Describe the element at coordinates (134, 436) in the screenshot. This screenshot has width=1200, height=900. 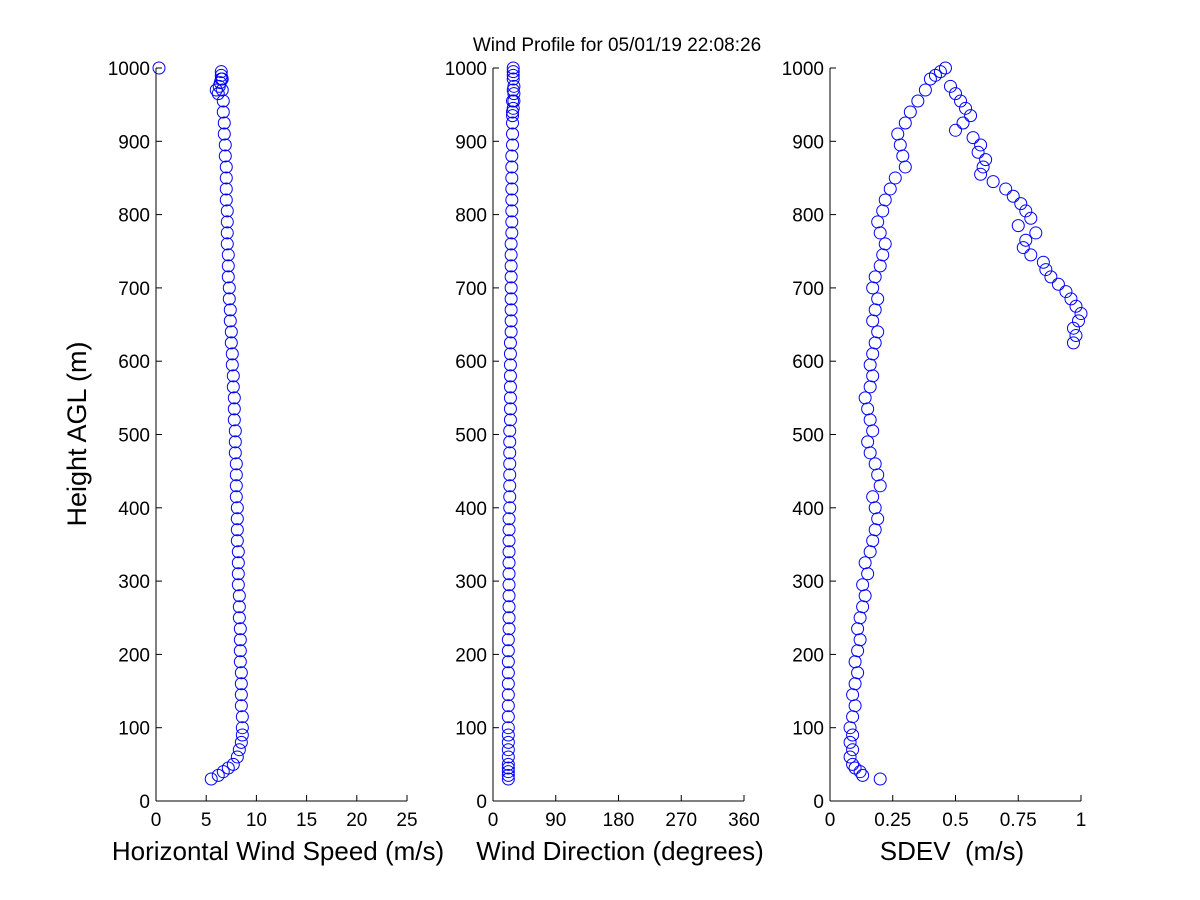
I see `wind-speed-y-tick-label: 500` at that location.